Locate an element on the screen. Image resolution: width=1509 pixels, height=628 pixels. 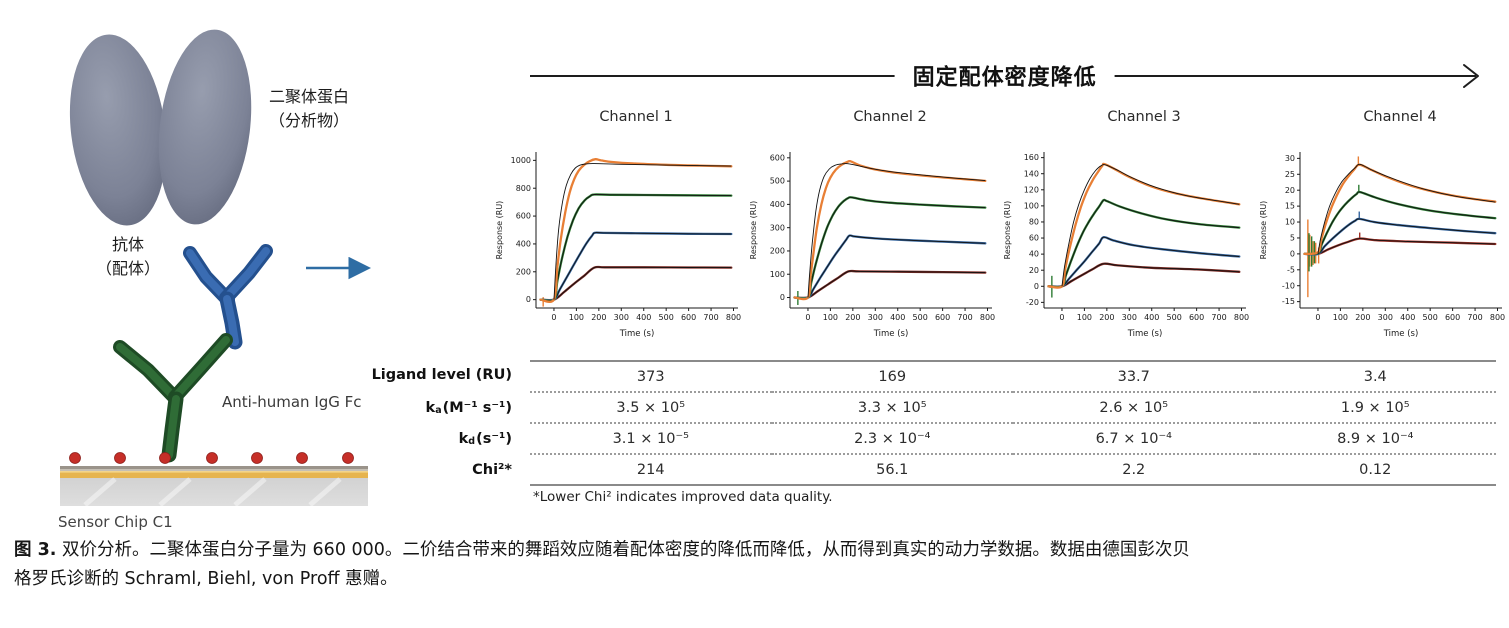
table-cell: 3.1 × 10⁻⁵ is located at coordinates (651, 439).